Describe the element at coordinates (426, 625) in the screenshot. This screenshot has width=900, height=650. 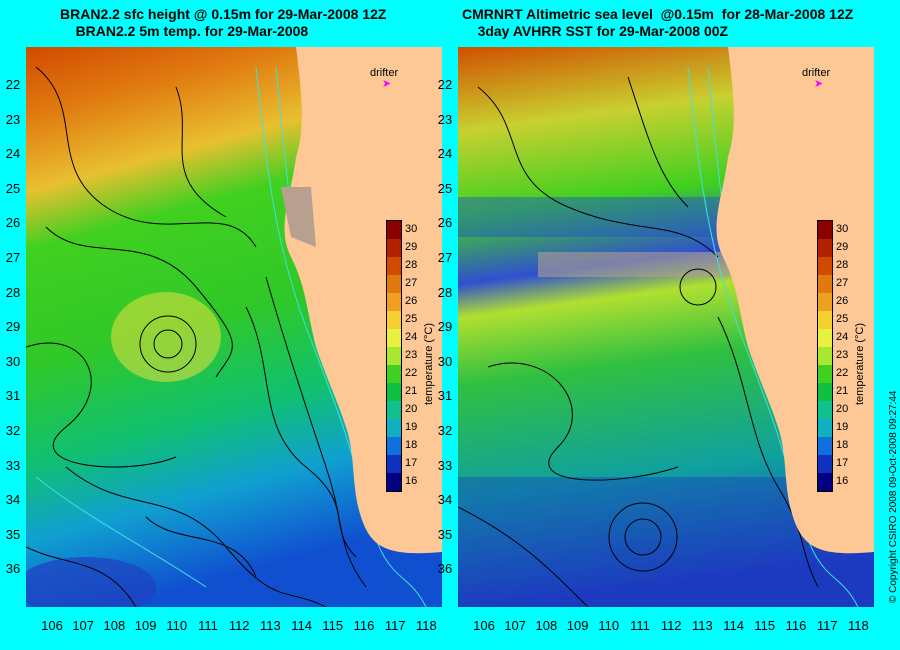
I see `longitude-label: 118` at that location.